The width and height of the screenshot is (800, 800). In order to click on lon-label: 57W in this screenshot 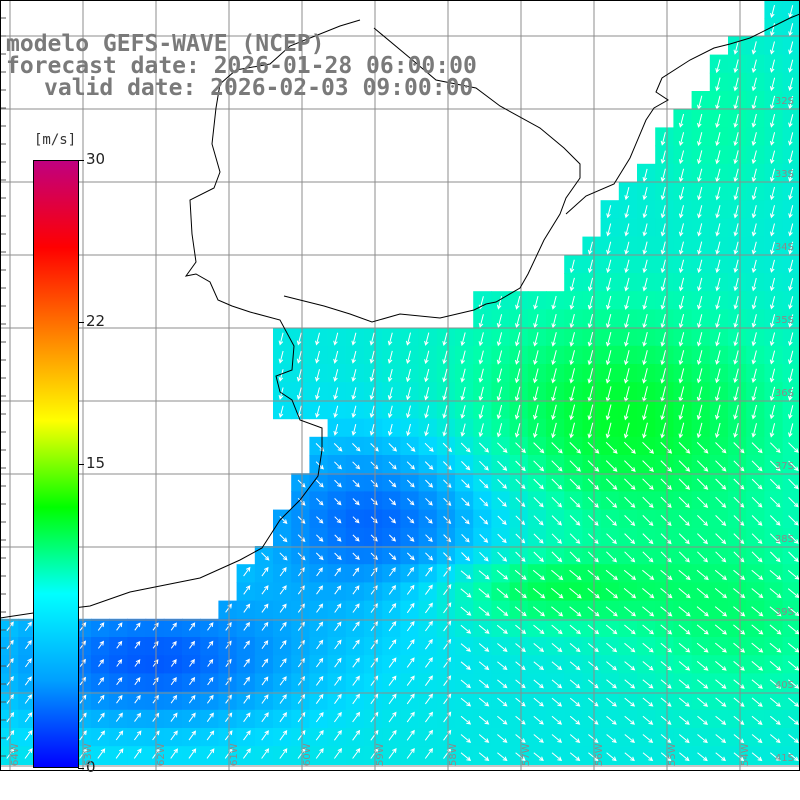, I will do `click(526, 754)`.